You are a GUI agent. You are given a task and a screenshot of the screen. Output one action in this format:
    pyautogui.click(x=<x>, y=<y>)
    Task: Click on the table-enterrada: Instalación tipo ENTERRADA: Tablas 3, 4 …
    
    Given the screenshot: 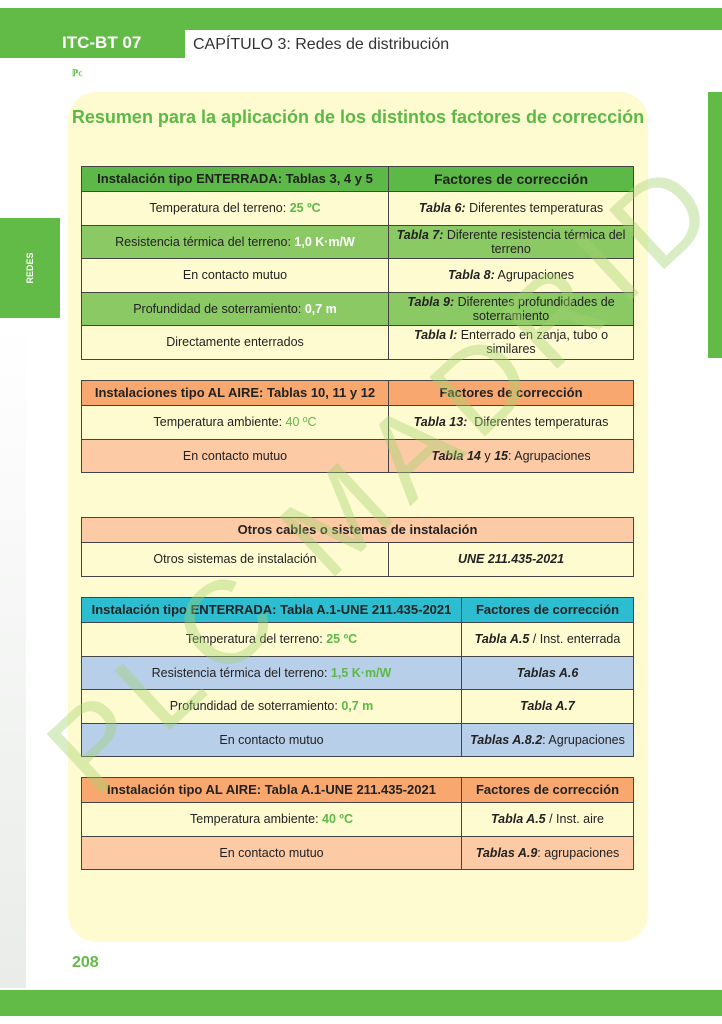 What is the action you would take?
    pyautogui.click(x=357, y=263)
    